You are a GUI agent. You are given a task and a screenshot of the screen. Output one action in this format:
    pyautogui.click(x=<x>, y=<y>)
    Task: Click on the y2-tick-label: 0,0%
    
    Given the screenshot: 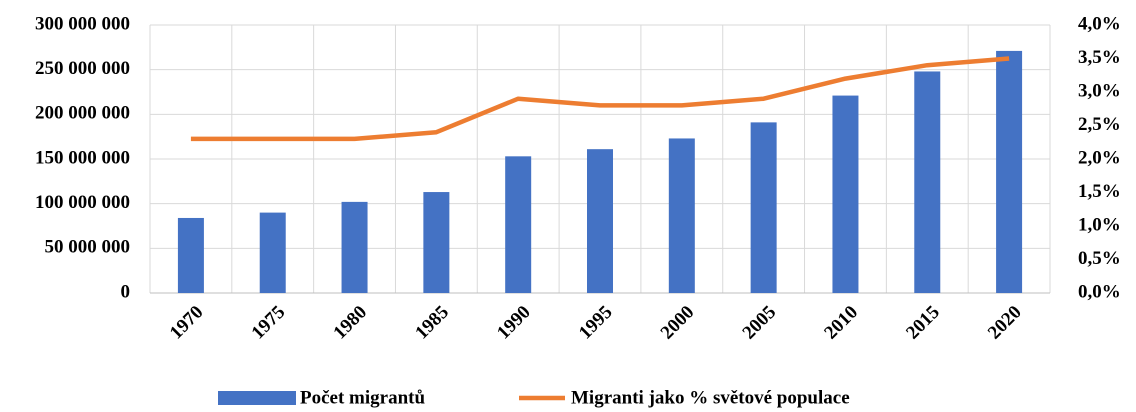 What is the action you would take?
    pyautogui.click(x=1099, y=291)
    